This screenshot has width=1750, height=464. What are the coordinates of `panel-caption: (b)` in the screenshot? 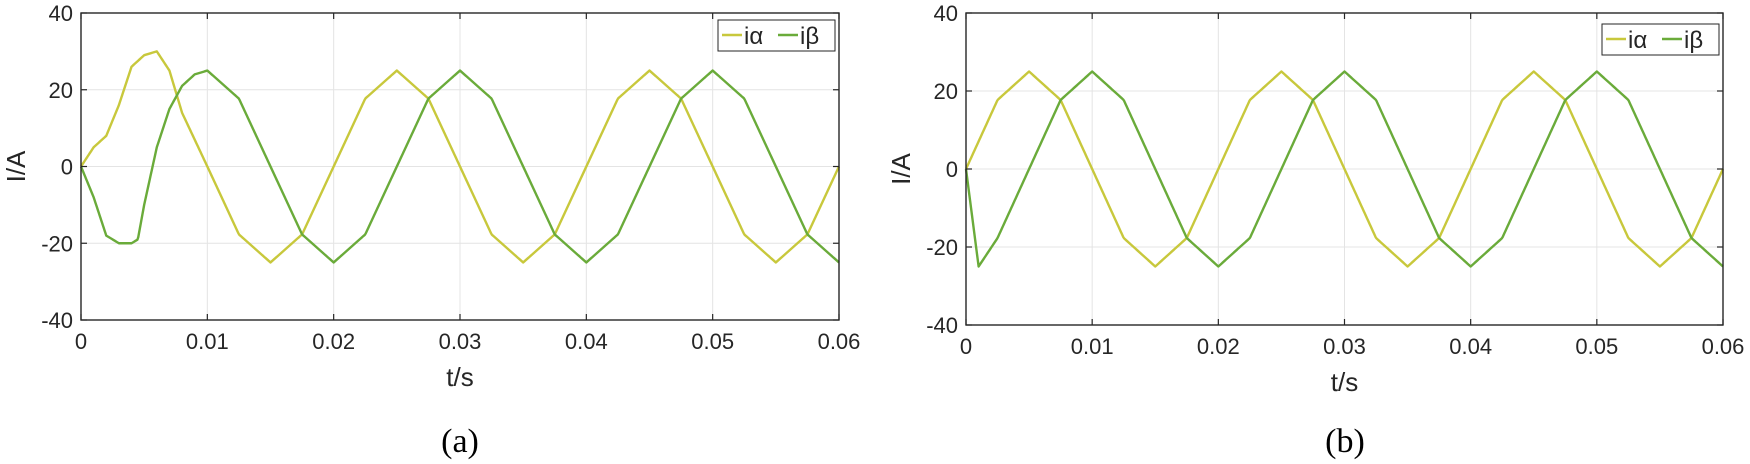 It's located at (1345, 441).